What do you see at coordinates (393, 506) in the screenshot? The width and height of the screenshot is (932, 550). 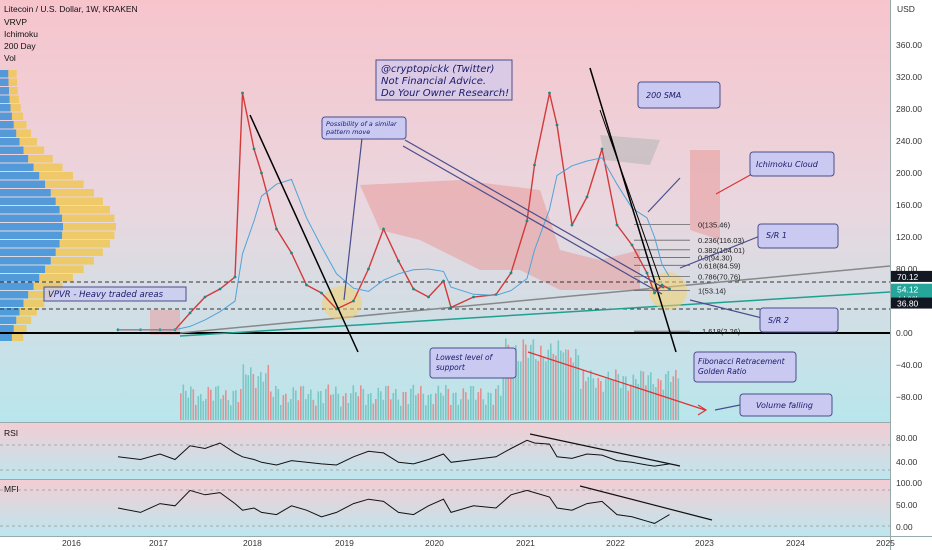 I see `mfi-line` at bounding box center [393, 506].